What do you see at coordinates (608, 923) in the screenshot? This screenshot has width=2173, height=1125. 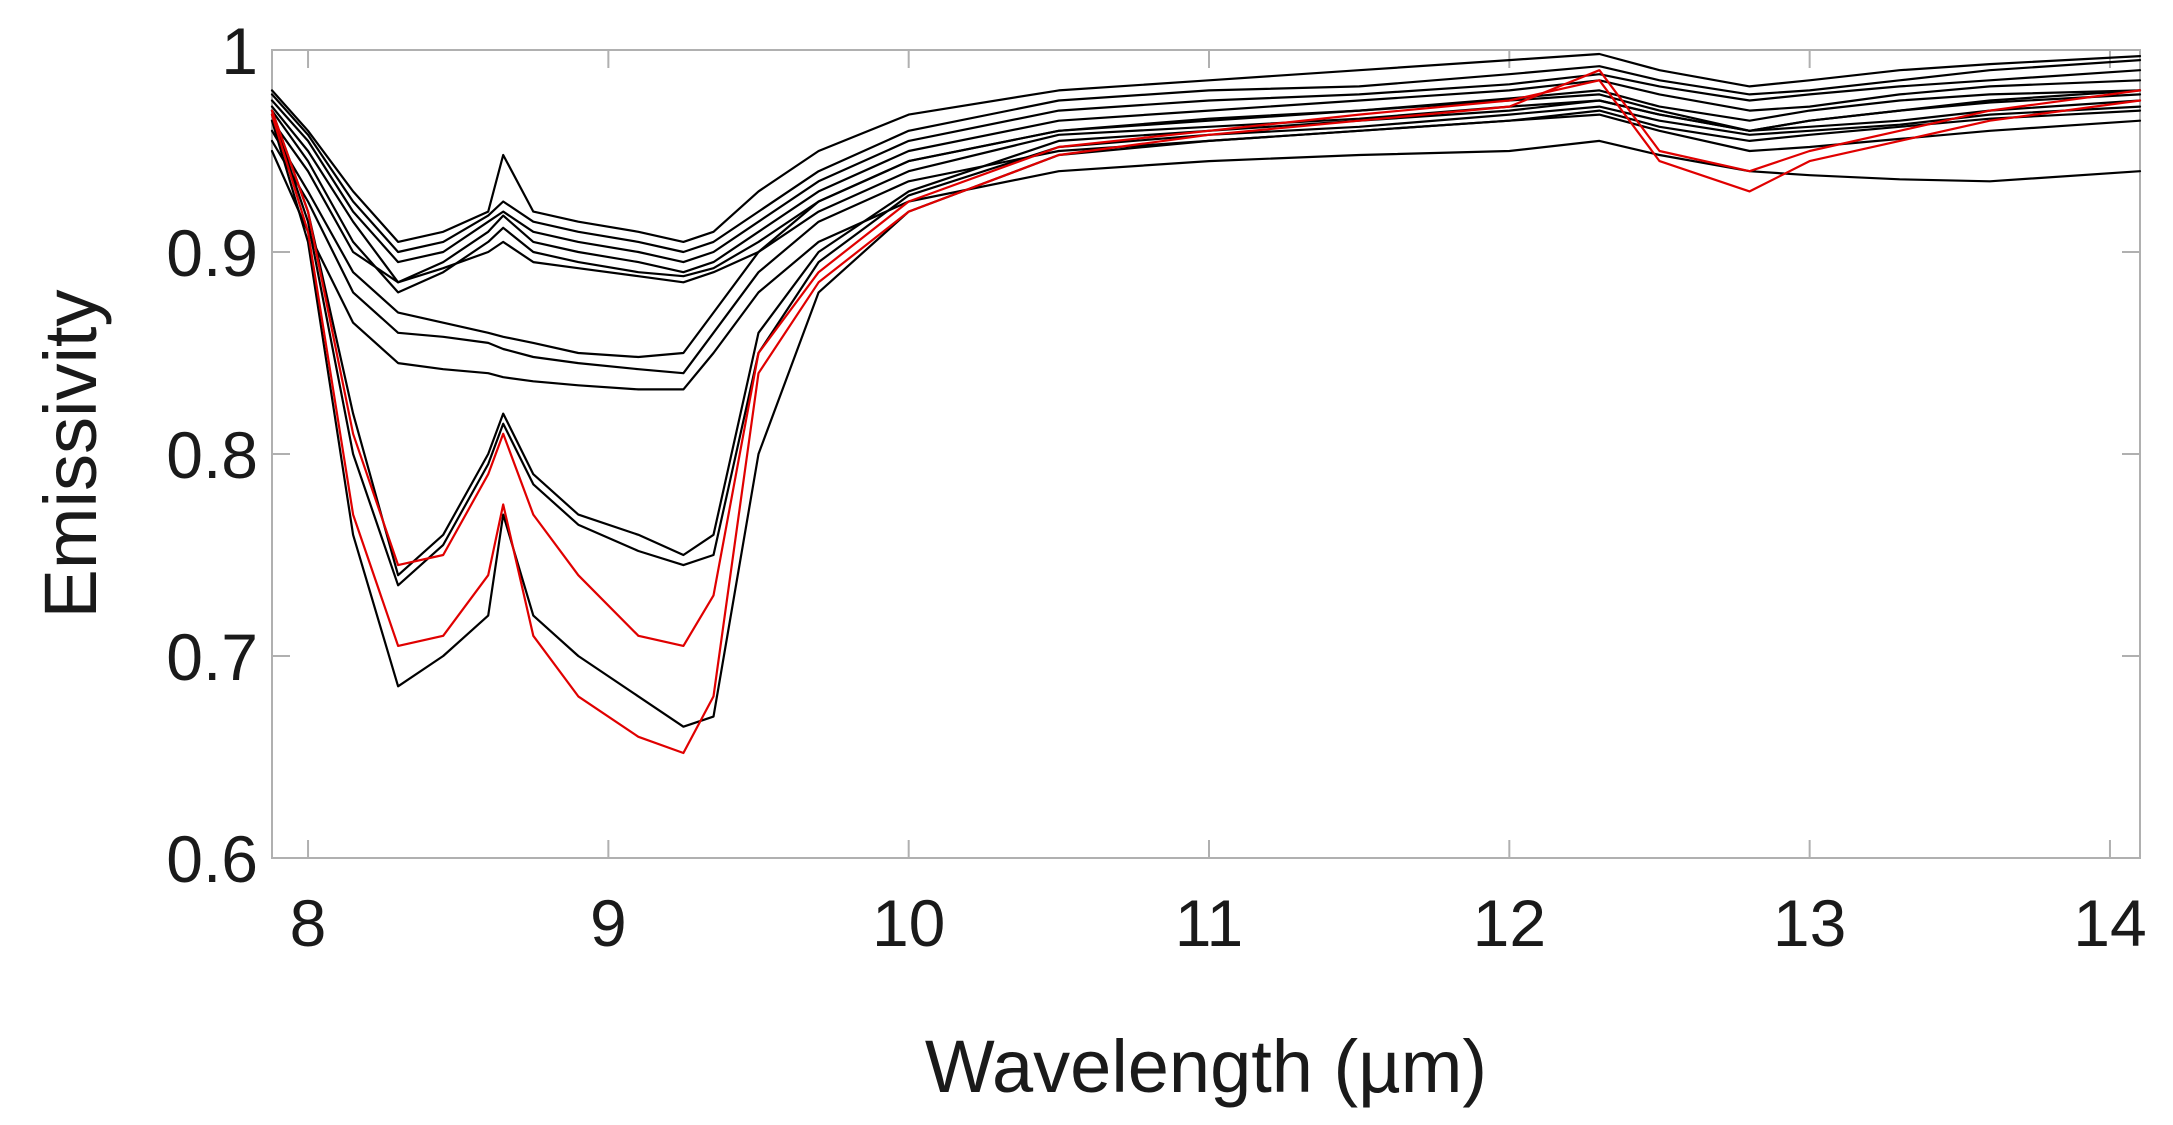 I see `x-tick-label: 9` at bounding box center [608, 923].